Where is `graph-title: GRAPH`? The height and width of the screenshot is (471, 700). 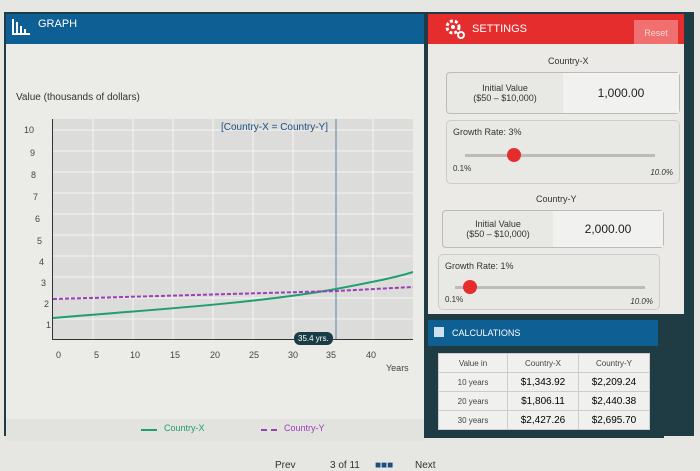
graph-title: GRAPH is located at coordinates (58, 24).